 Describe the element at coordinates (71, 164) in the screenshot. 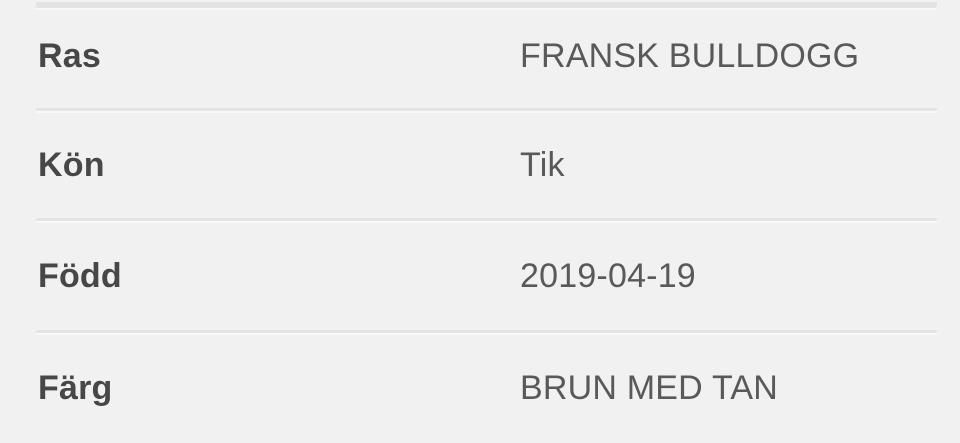

I see `row-label-kon: Kön` at that location.